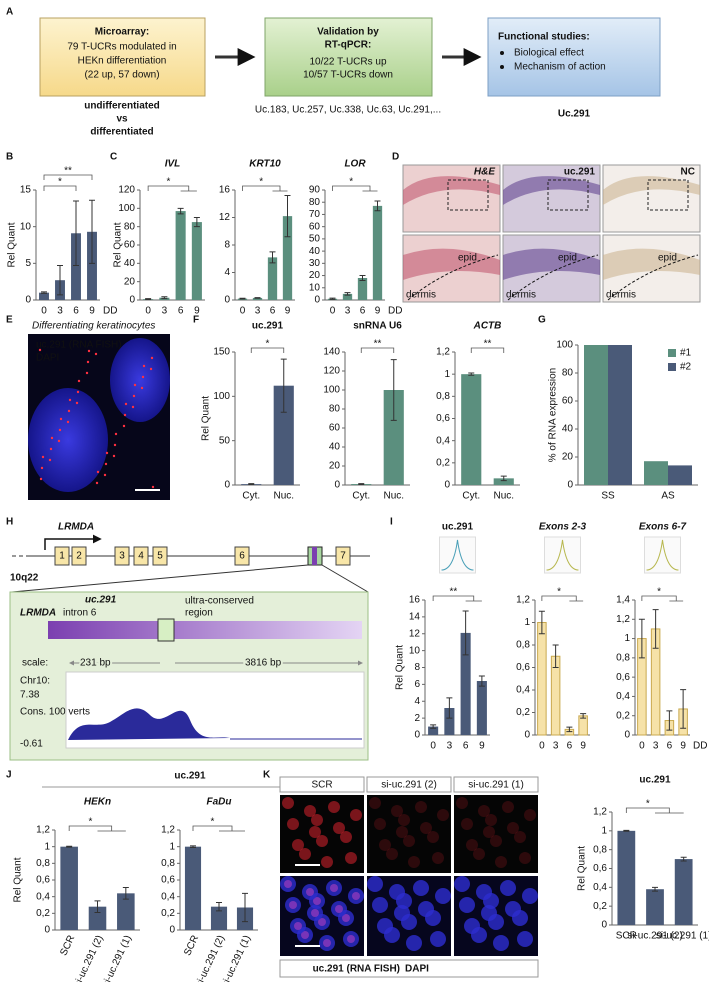 The image size is (709, 982). I want to click on significance-bracket, so click(97, 828).